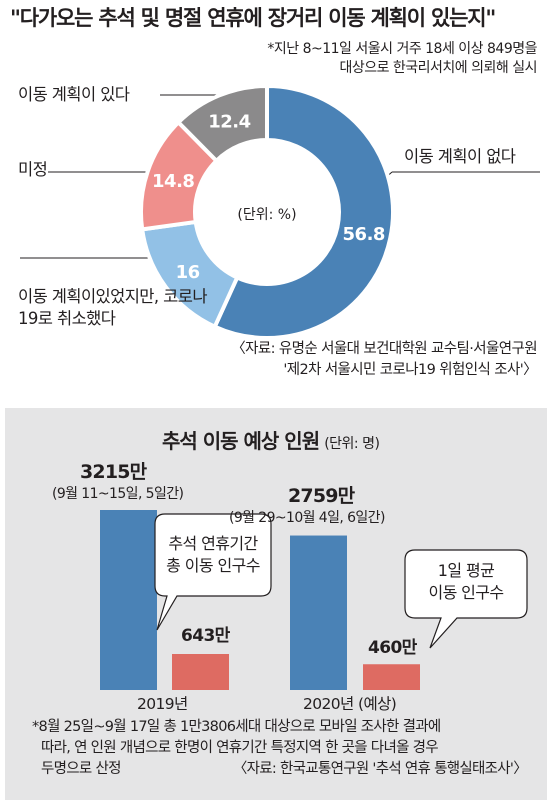  I want to click on category-2020: 2020년 (예상), so click(350, 704).